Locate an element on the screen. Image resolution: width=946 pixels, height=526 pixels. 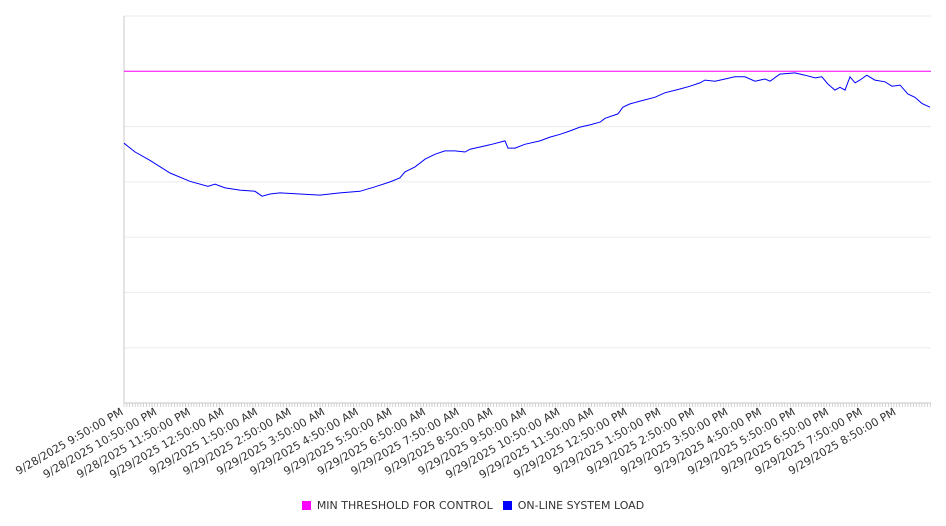
legend-label-system-load: ON-LINE SYSTEM LOAD is located at coordinates (581, 505).